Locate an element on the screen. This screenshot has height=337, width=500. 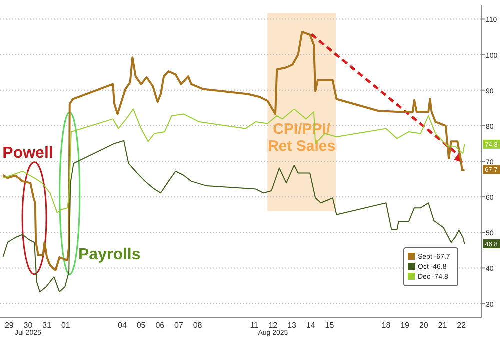
x-tick-label: 08 is located at coordinates (198, 325).